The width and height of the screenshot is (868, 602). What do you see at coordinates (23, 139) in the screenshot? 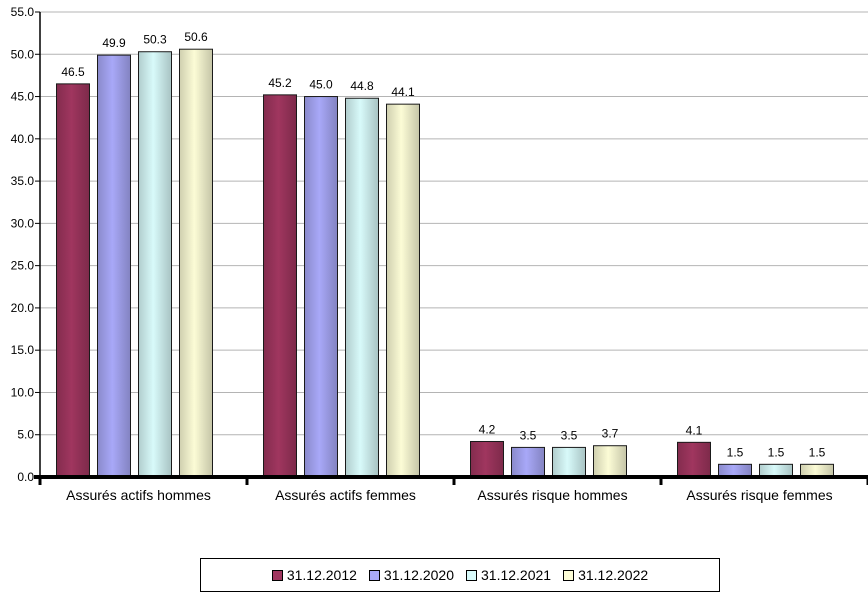
I see `y-tick-label: 40.0` at bounding box center [23, 139].